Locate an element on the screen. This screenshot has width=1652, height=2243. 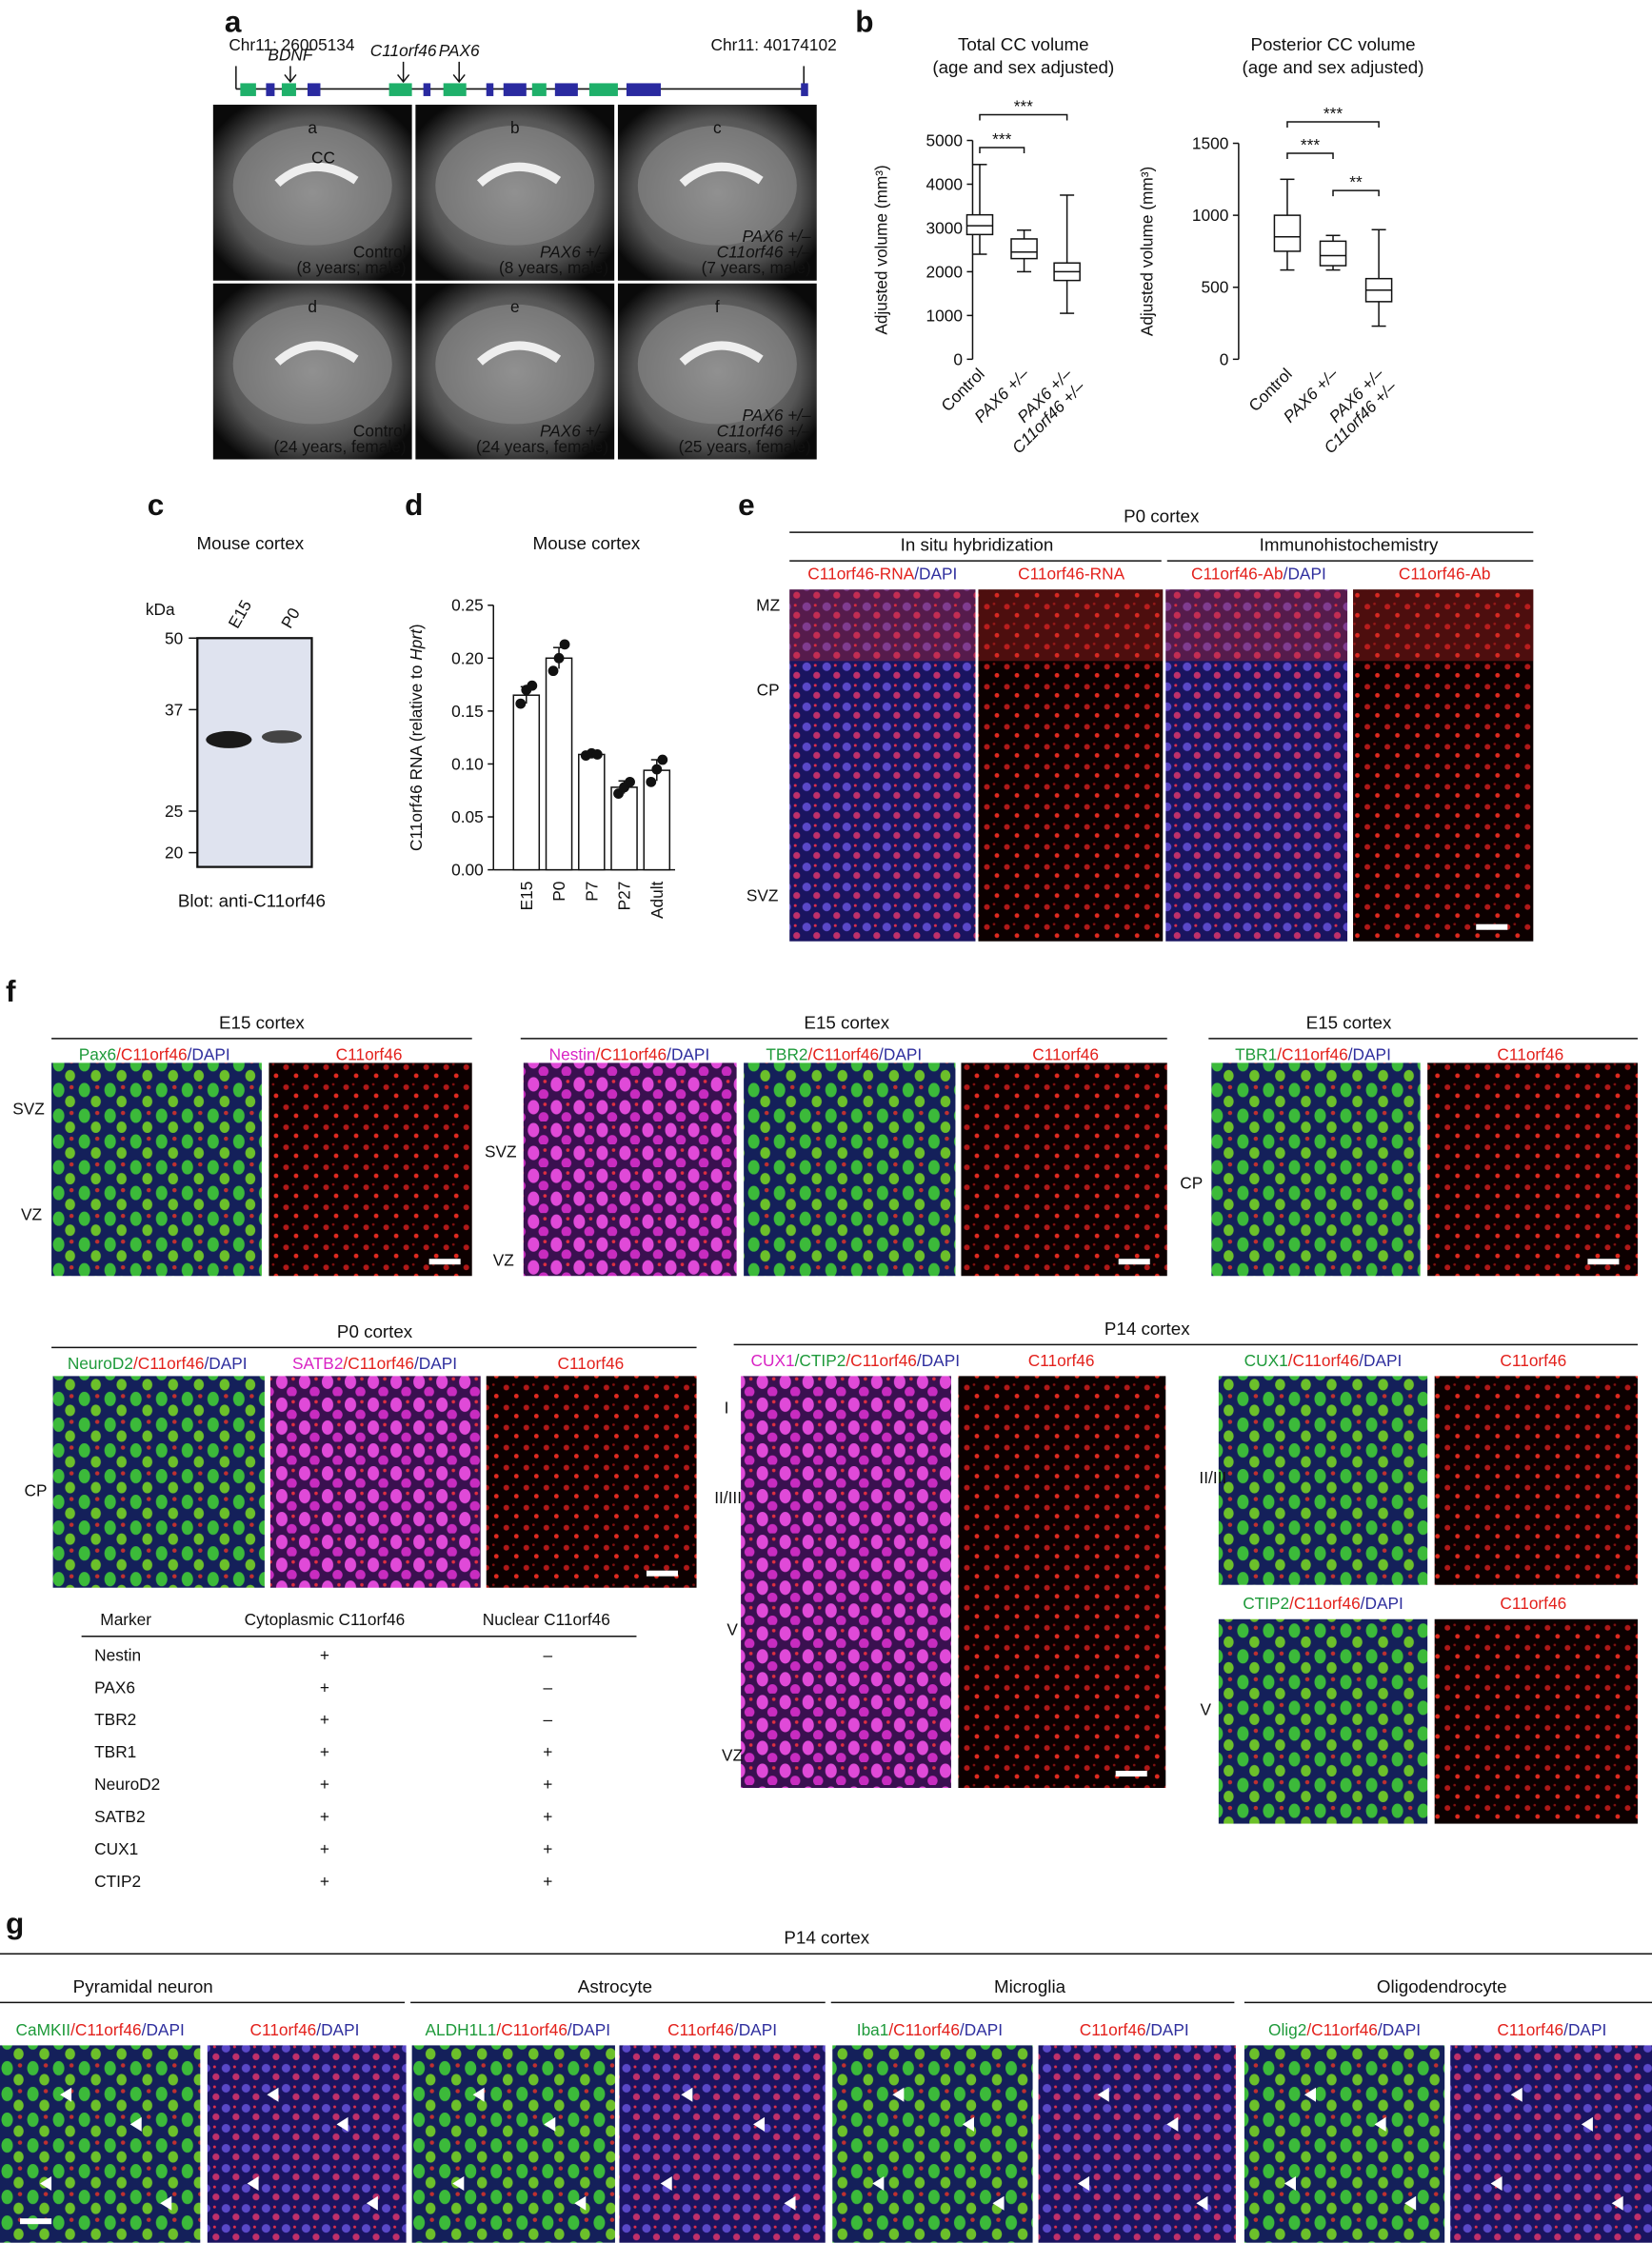
chart-title: Mouse cortex is located at coordinates (587, 543).